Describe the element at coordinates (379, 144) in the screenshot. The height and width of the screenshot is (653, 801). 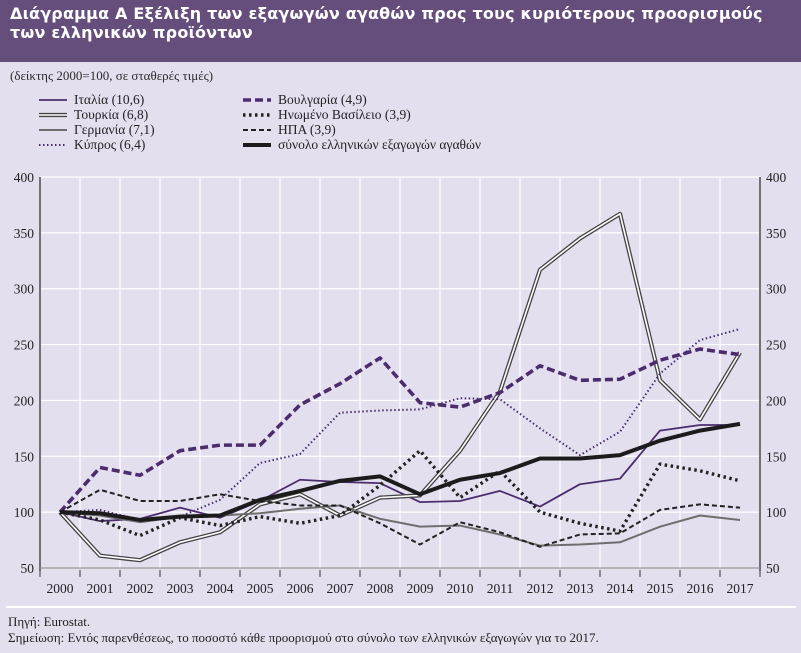
I see `legend-label: σύνολο ελληνικών εξαγωγών αγαθών` at that location.